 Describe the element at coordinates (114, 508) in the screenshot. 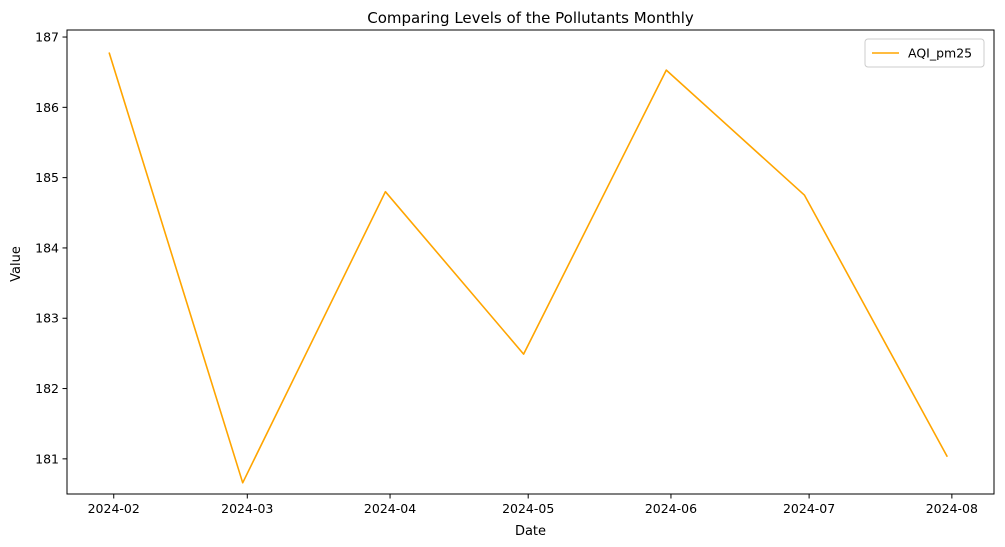

I see `x-tick-label: 2024-02` at that location.